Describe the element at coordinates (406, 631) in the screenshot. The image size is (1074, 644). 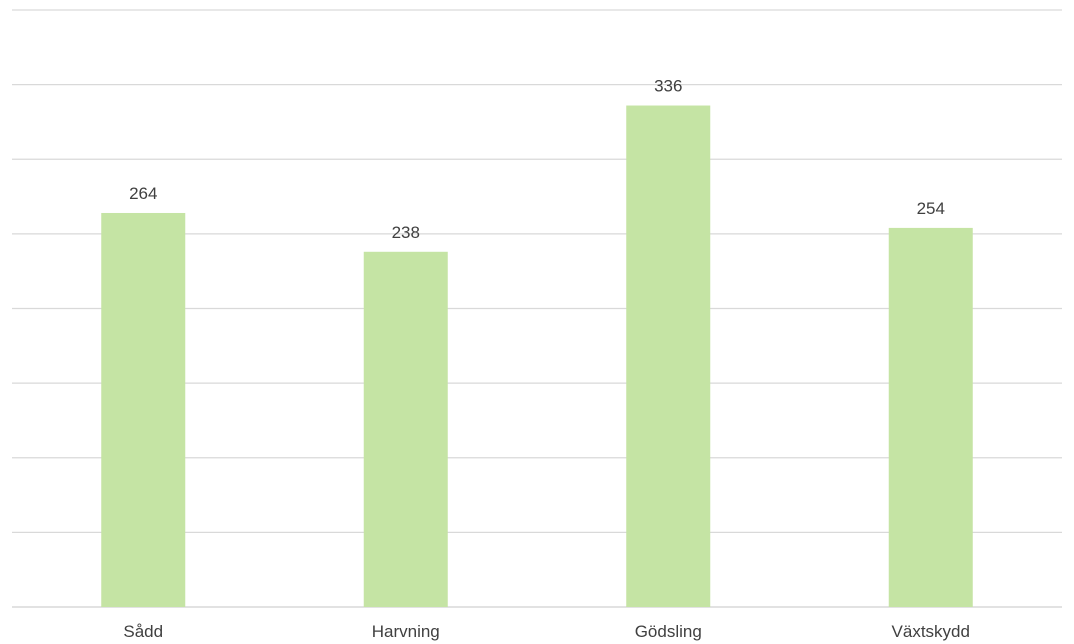
I see `x-tick-label-1: Harvning` at that location.